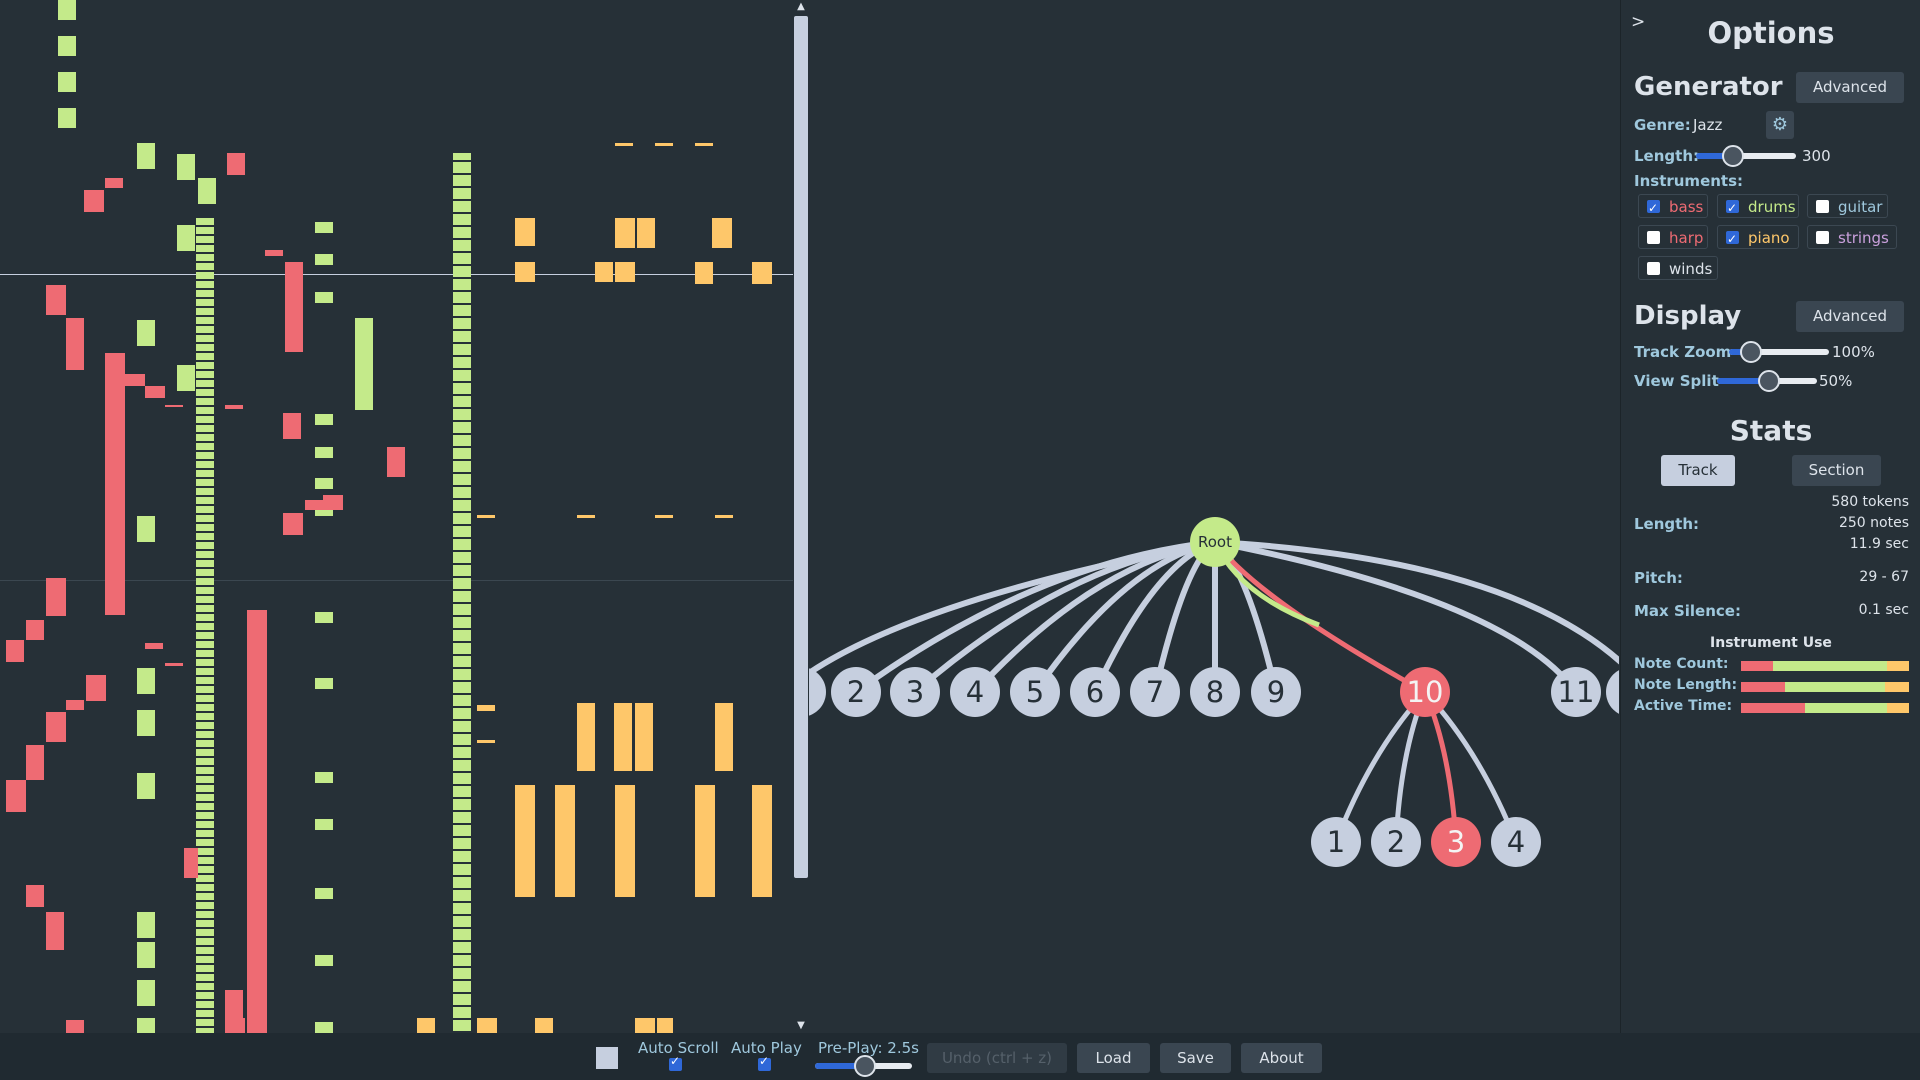 Image resolution: width=1920 pixels, height=1080 pixels. I want to click on about-button: About, so click(1281, 1058).